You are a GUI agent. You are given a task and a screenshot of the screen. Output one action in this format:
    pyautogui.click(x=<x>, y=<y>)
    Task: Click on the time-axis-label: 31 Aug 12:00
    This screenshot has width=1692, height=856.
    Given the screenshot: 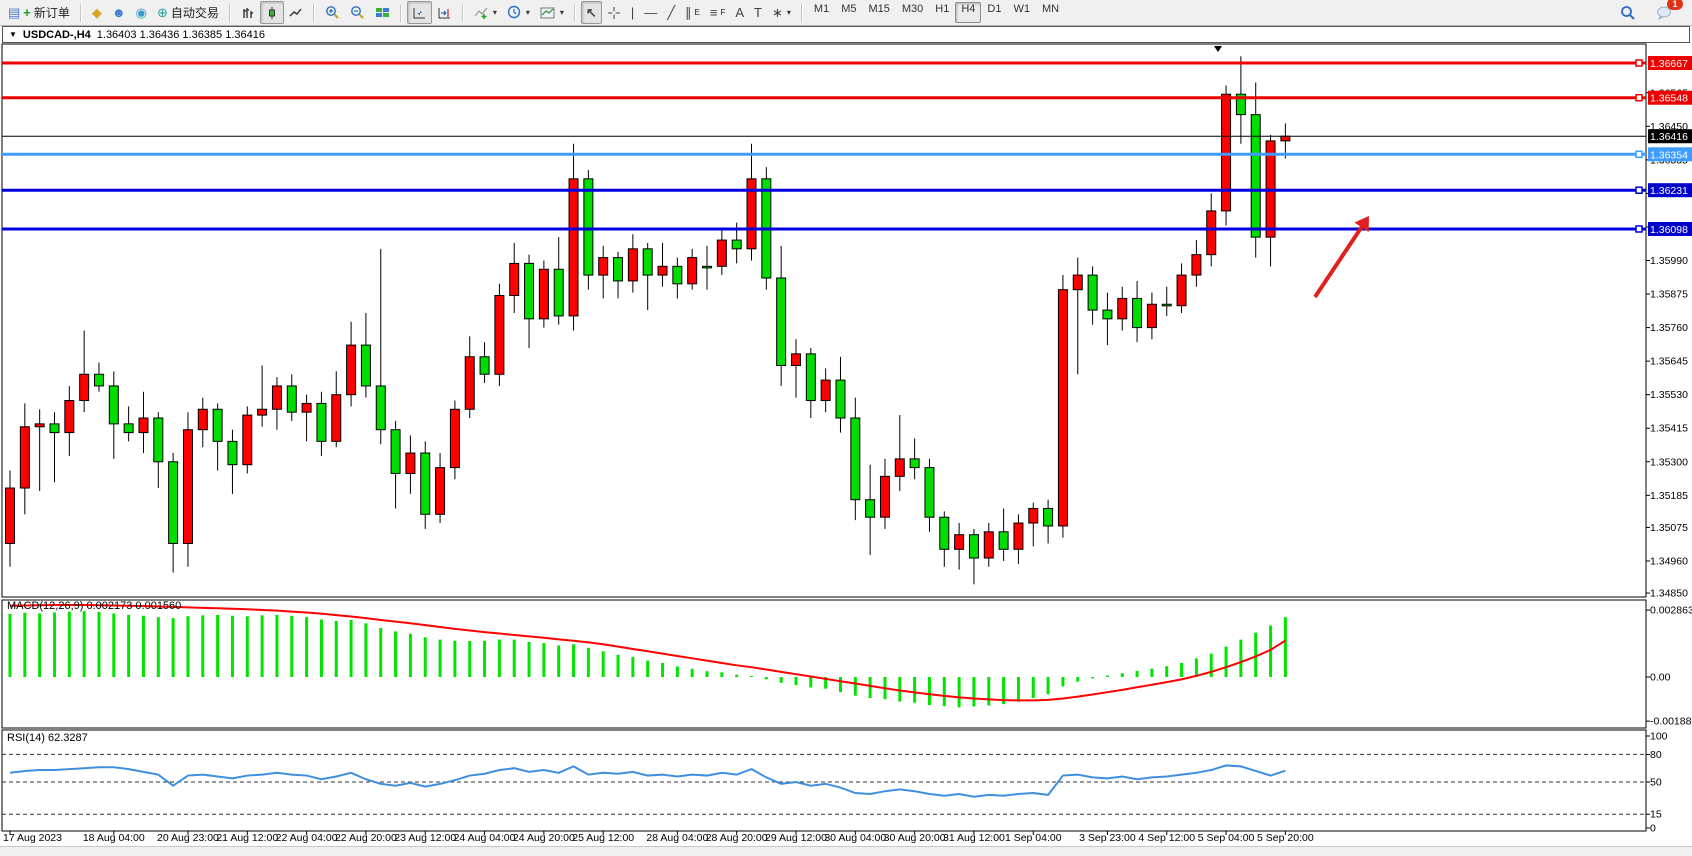 What is the action you would take?
    pyautogui.click(x=974, y=838)
    